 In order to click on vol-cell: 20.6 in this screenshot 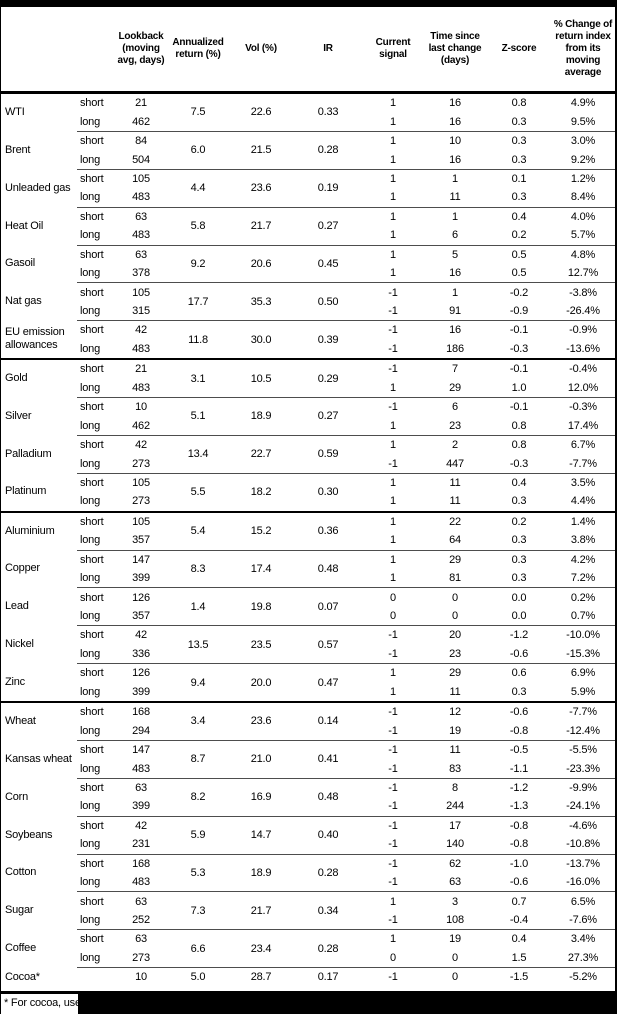, I will do `click(261, 263)`.